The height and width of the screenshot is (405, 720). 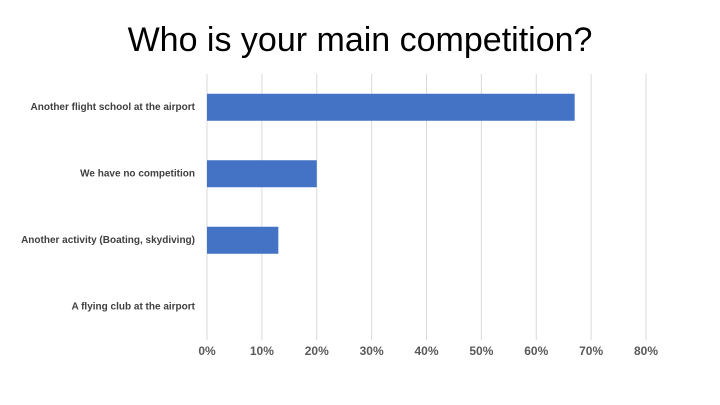 I want to click on x-tick-label: 0%, so click(x=207, y=351).